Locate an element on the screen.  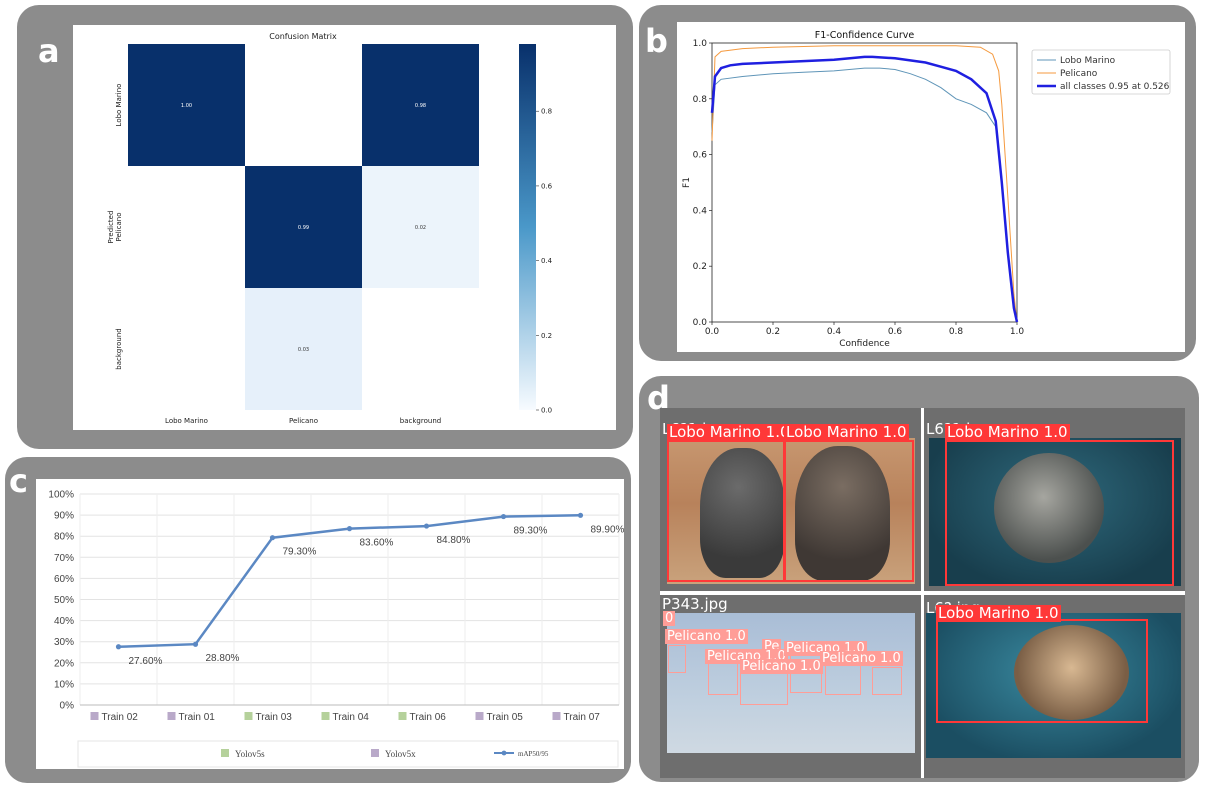
tile-3-label-5: Pelicano 1.0 is located at coordinates (781, 666).